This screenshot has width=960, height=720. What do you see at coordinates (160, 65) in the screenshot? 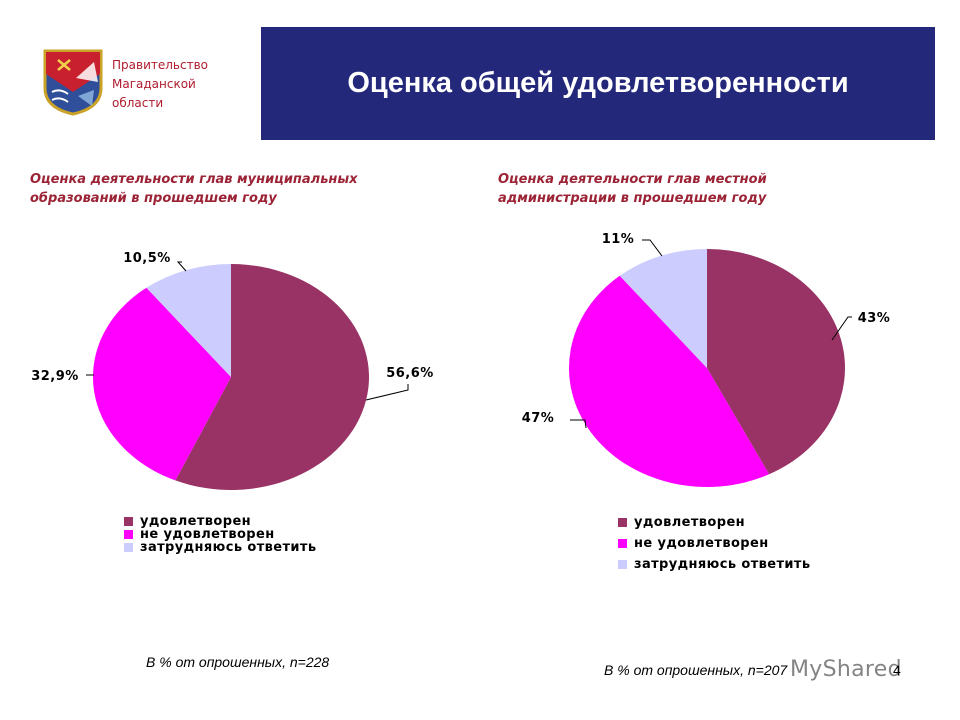
I see `organization-name-line: Правительство` at bounding box center [160, 65].